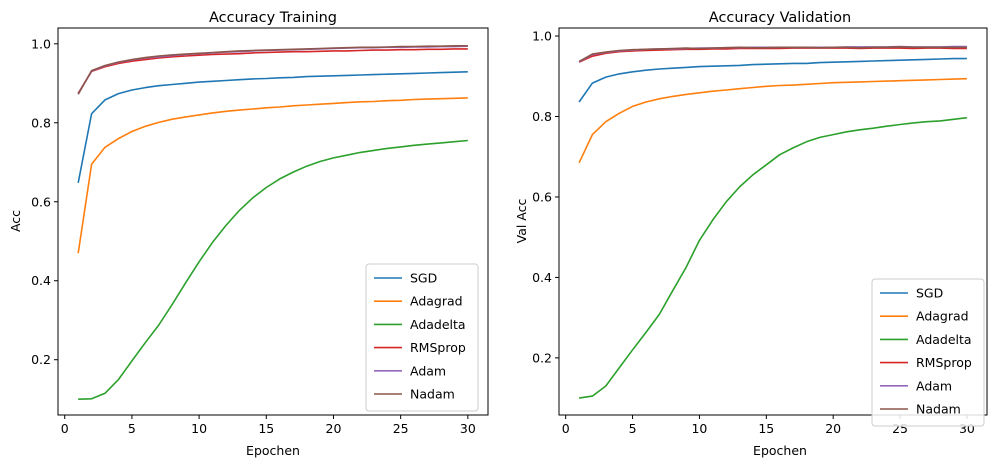 The width and height of the screenshot is (1001, 468). I want to click on x-tick-label: 25, so click(401, 428).